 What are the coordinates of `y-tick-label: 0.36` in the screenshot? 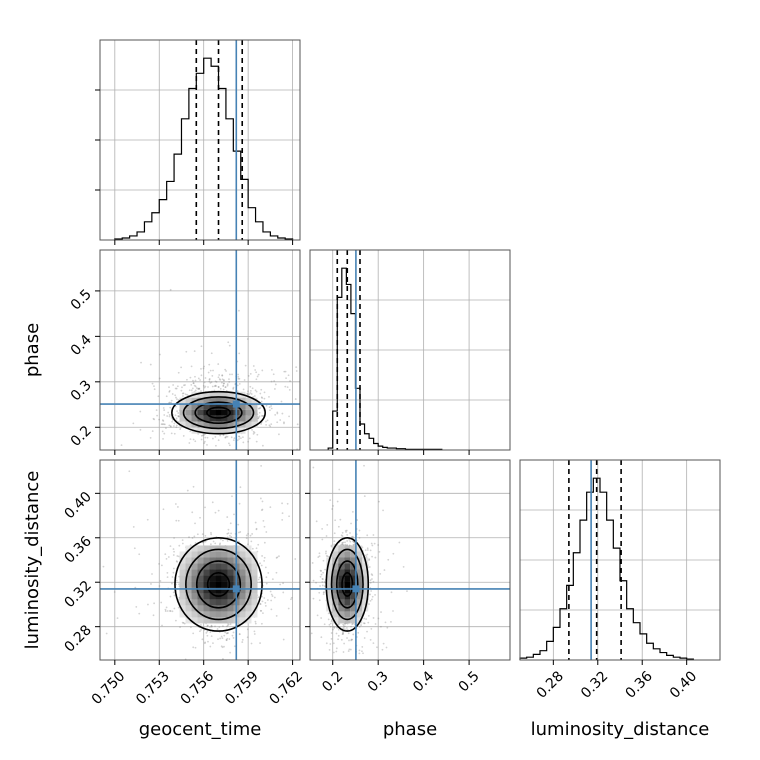 It's located at (77, 549).